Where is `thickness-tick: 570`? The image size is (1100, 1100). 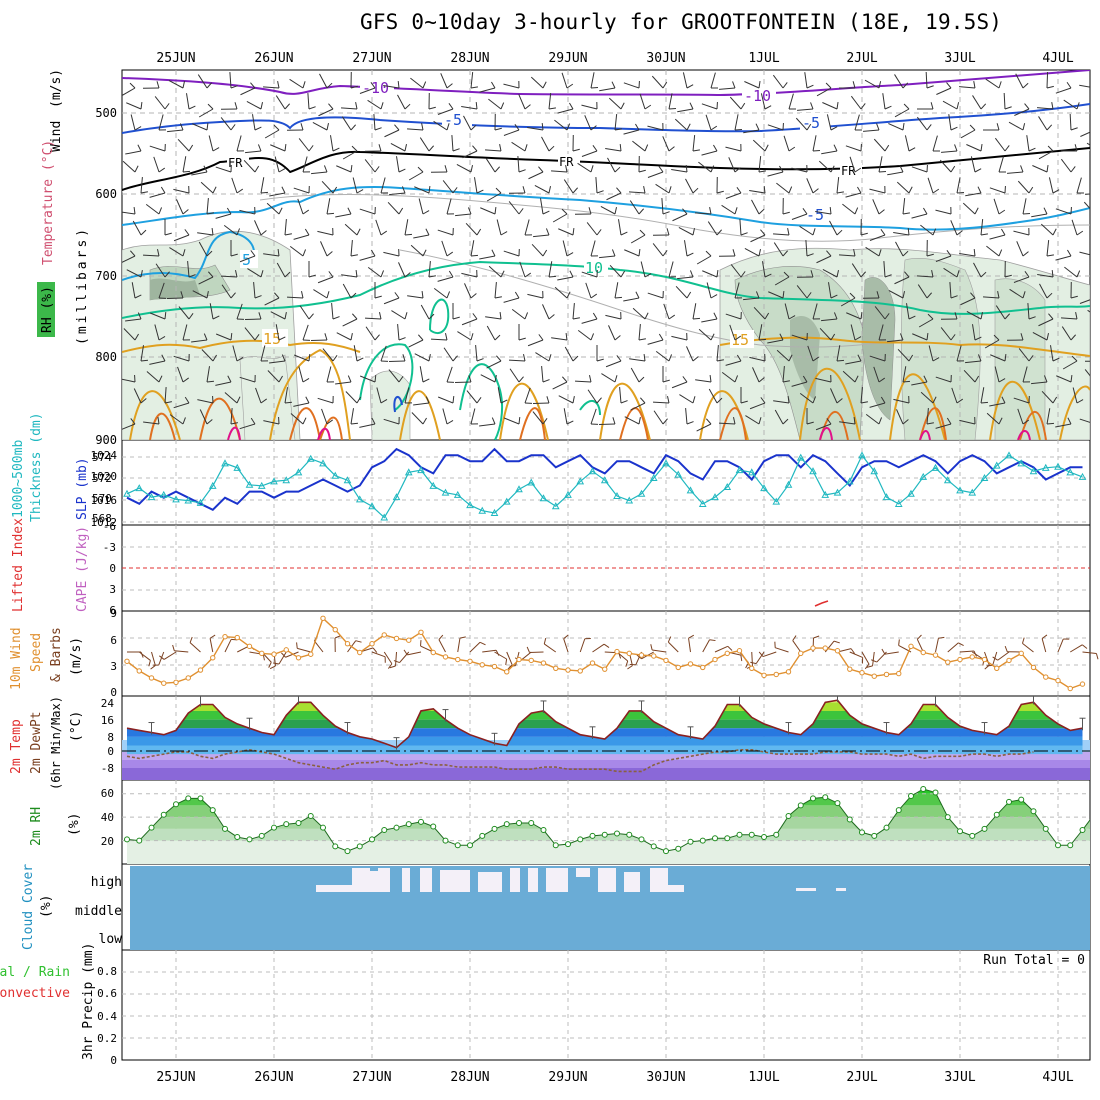
thickness-tick: 570 is located at coordinates (102, 498).